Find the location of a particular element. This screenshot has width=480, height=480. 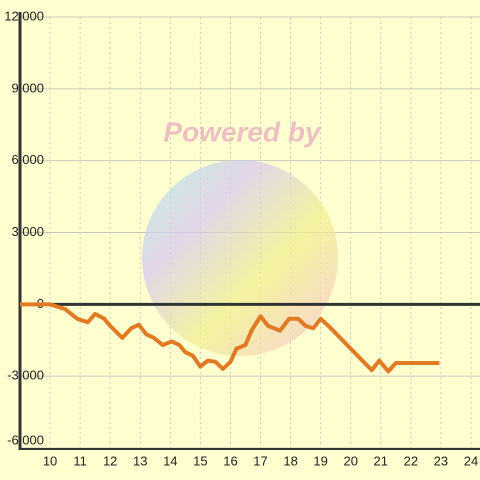

y-tick-label: -6,000 is located at coordinates (25, 439).